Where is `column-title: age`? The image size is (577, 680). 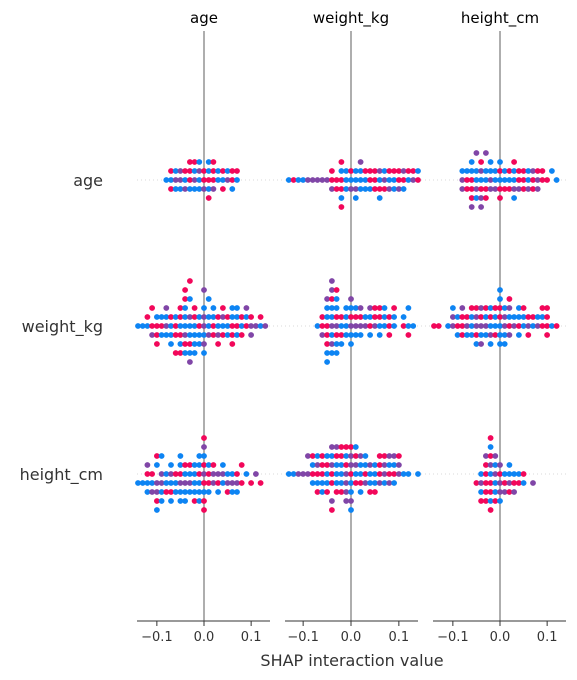 column-title: age is located at coordinates (204, 18).